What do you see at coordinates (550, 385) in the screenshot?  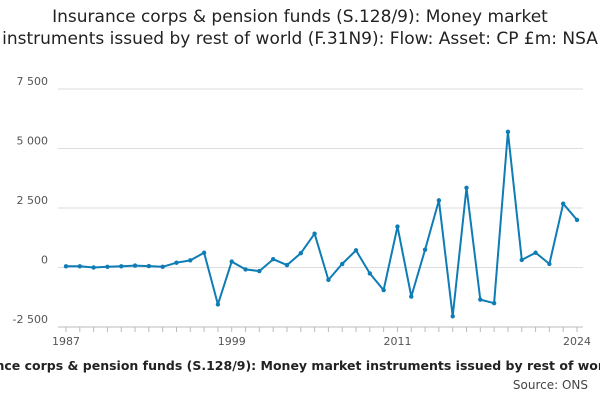 I see `footer-source: Source: ONS` at bounding box center [550, 385].